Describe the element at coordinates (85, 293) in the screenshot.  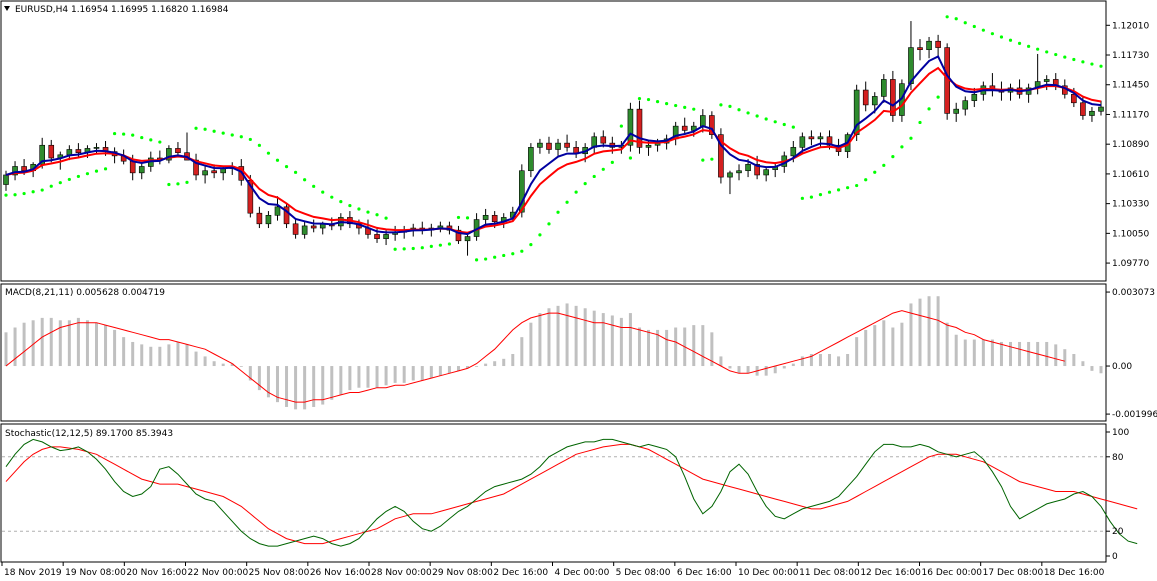
I see `macd-title: MACD(8,21,11) 0.005628 0.004719` at that location.